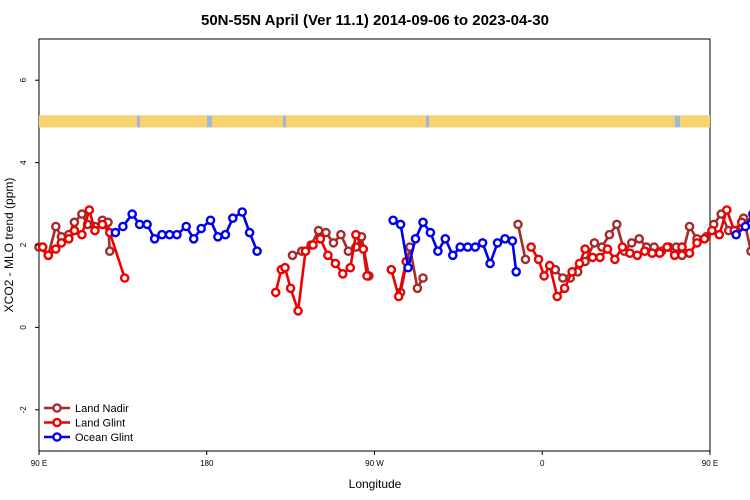 This screenshot has height=500, width=750. I want to click on series-ocean-glint, so click(430, 242).